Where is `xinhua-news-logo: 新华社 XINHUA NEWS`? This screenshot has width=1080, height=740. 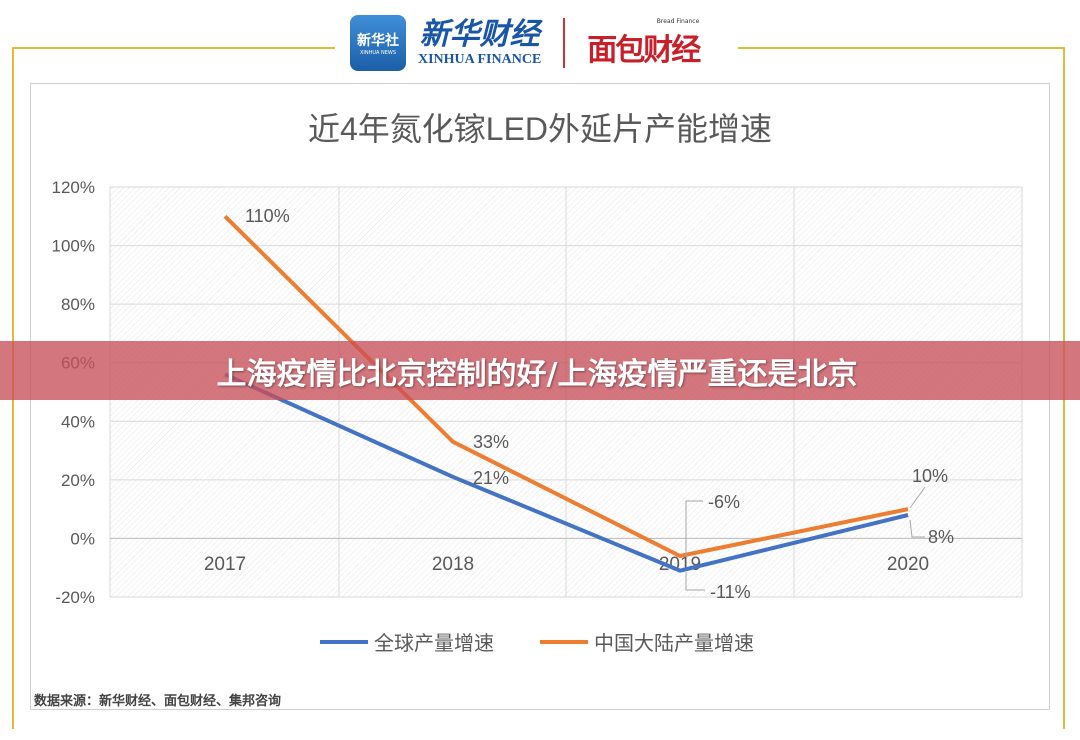 xinhua-news-logo: 新华社 XINHUA NEWS is located at coordinates (378, 43).